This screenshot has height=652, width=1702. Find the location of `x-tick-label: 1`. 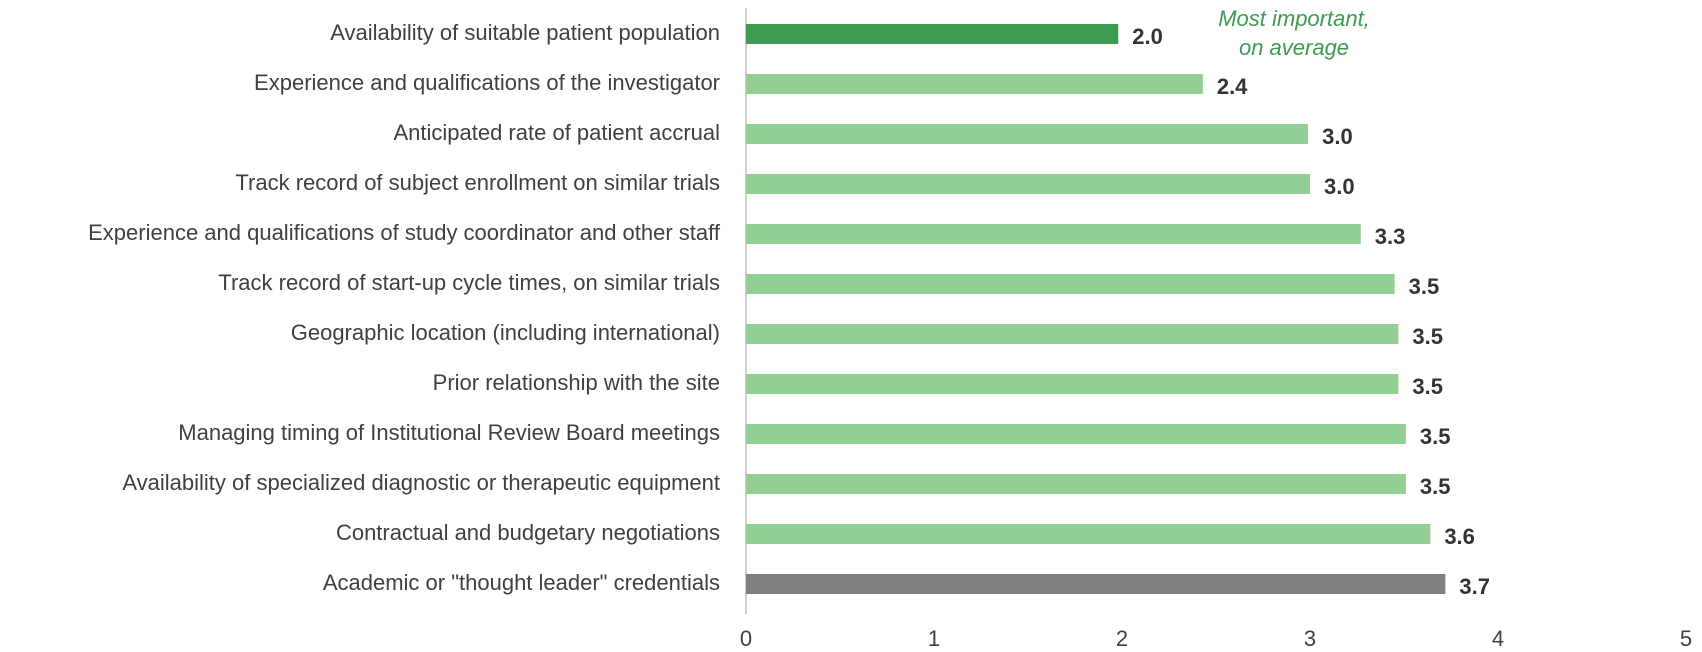

x-tick-label: 1 is located at coordinates (934, 638).